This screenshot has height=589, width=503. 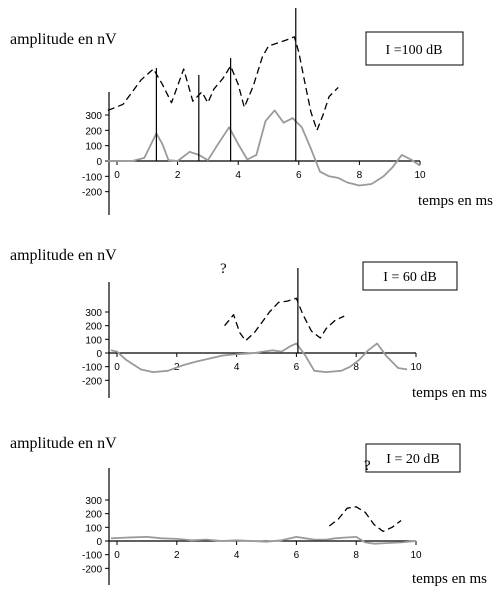 I want to click on intensity-label: I = 20 dB, so click(x=412, y=459).